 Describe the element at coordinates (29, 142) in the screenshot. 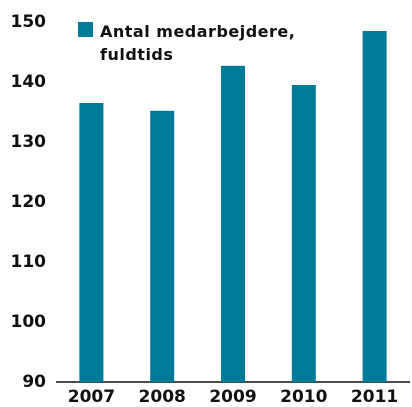

I see `y-tick-label: 130` at that location.